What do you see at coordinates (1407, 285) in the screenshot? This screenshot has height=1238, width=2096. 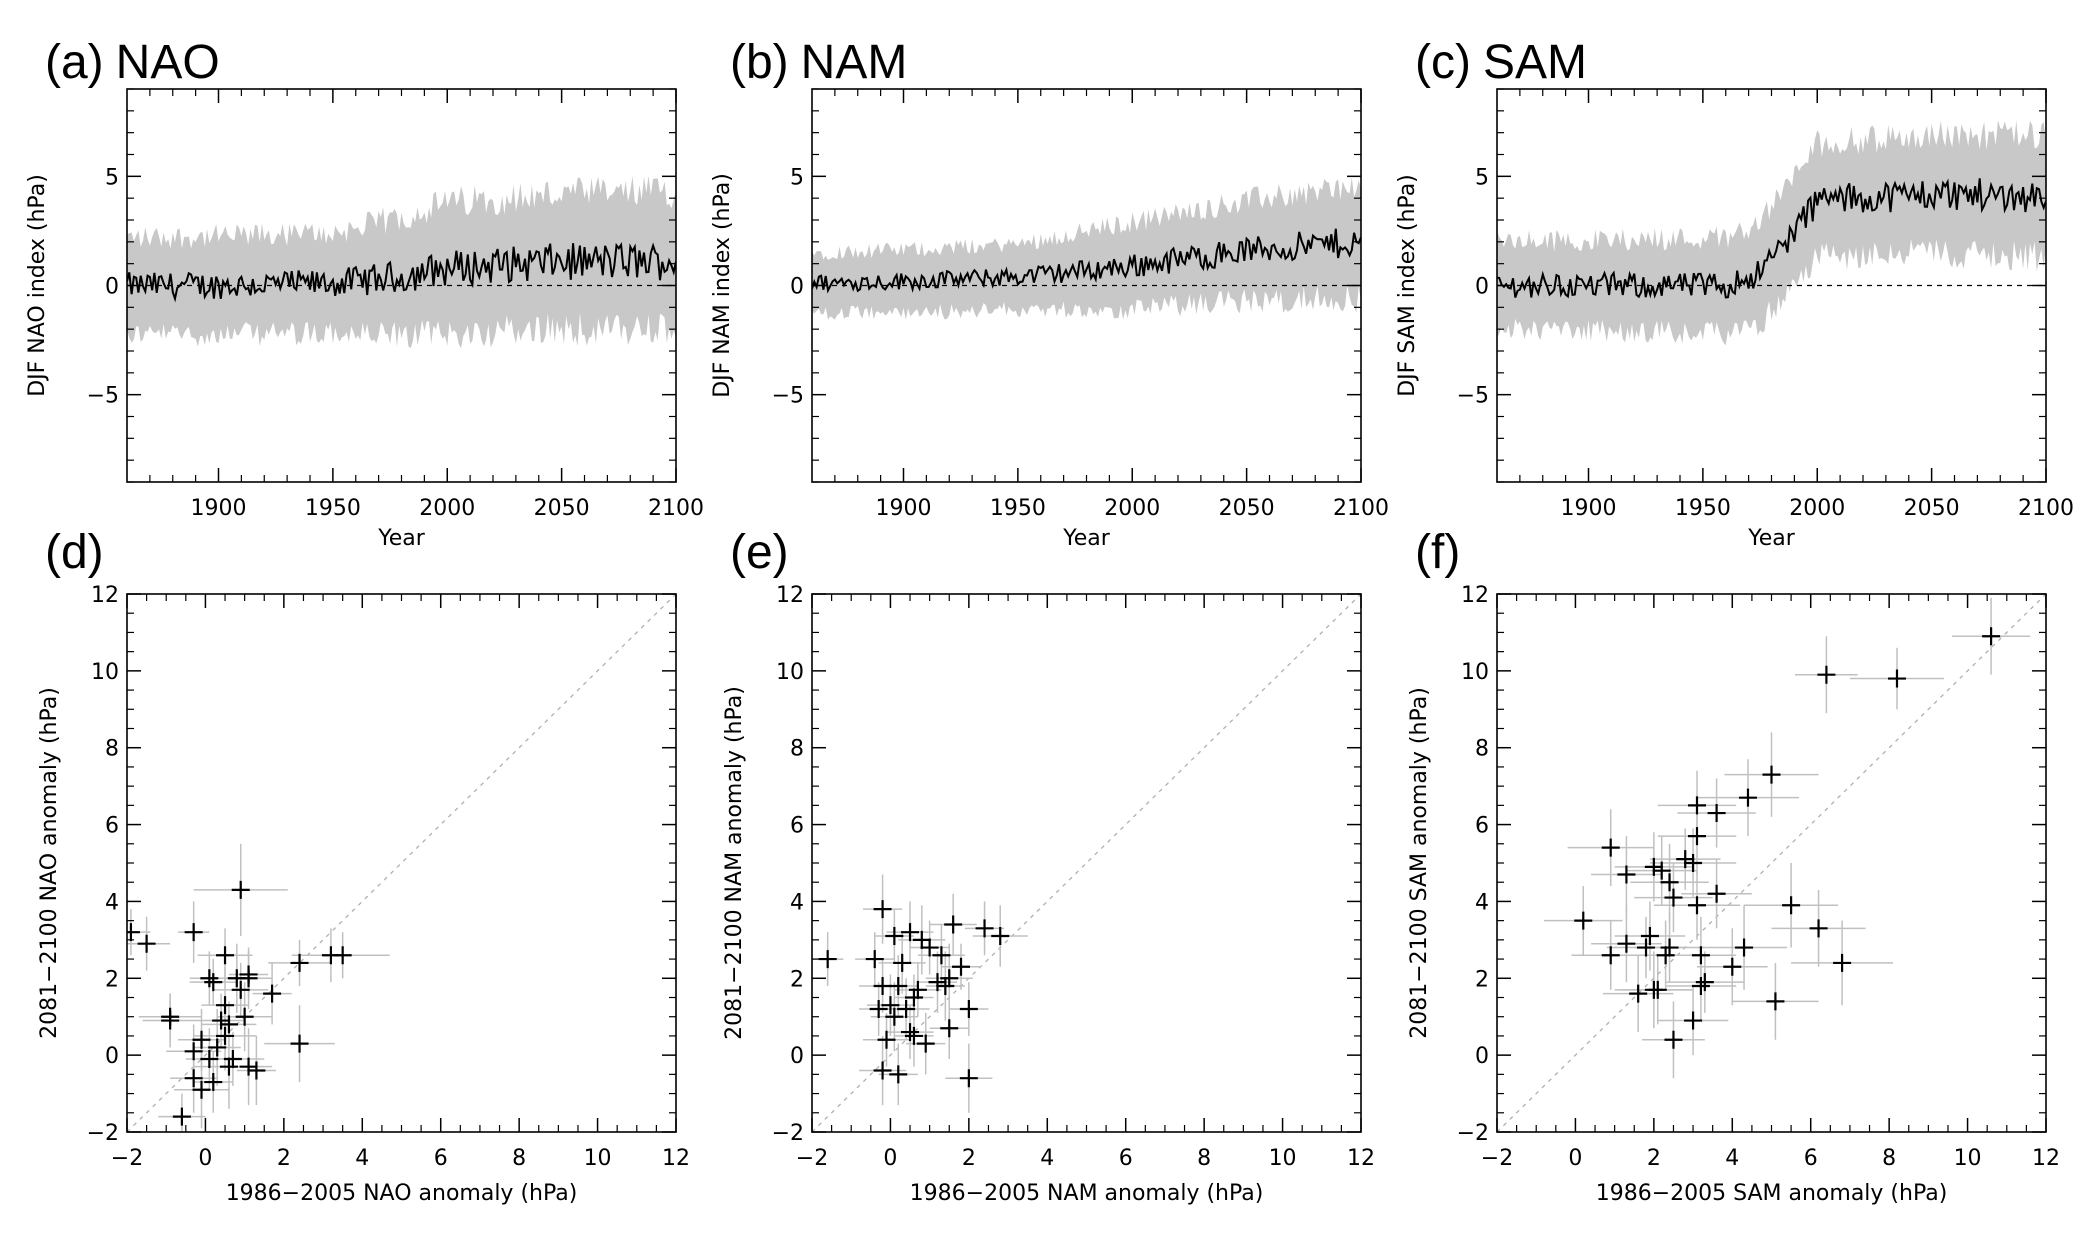 I see `y-axis-label: DJF SAM index (hPa)` at bounding box center [1407, 285].